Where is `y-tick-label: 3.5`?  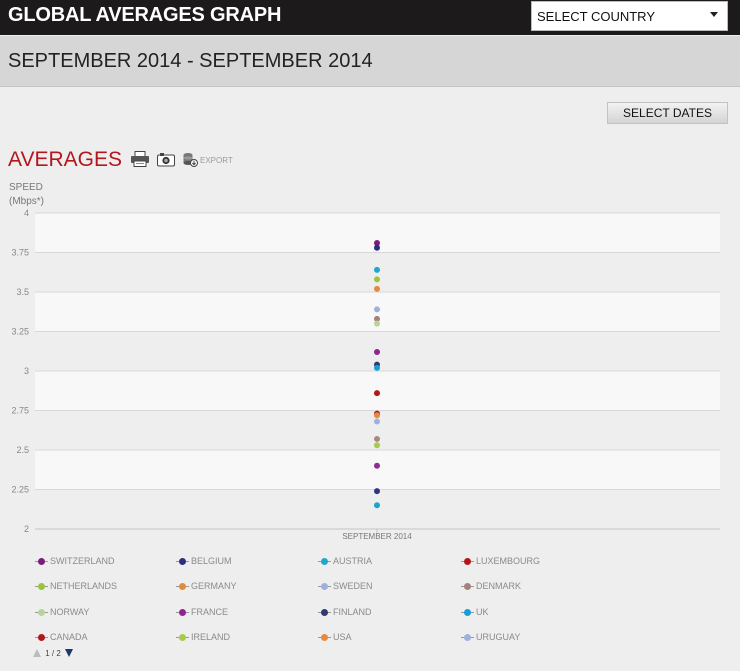
y-tick-label: 3.5 is located at coordinates (22, 292).